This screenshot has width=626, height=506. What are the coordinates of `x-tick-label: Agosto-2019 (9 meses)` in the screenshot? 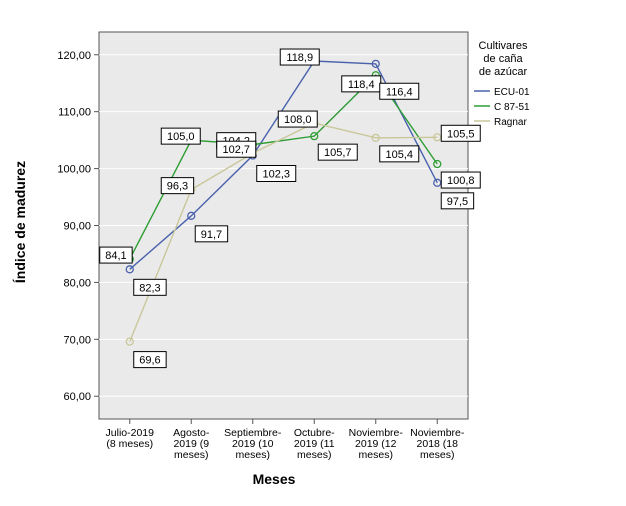 It's located at (191, 444).